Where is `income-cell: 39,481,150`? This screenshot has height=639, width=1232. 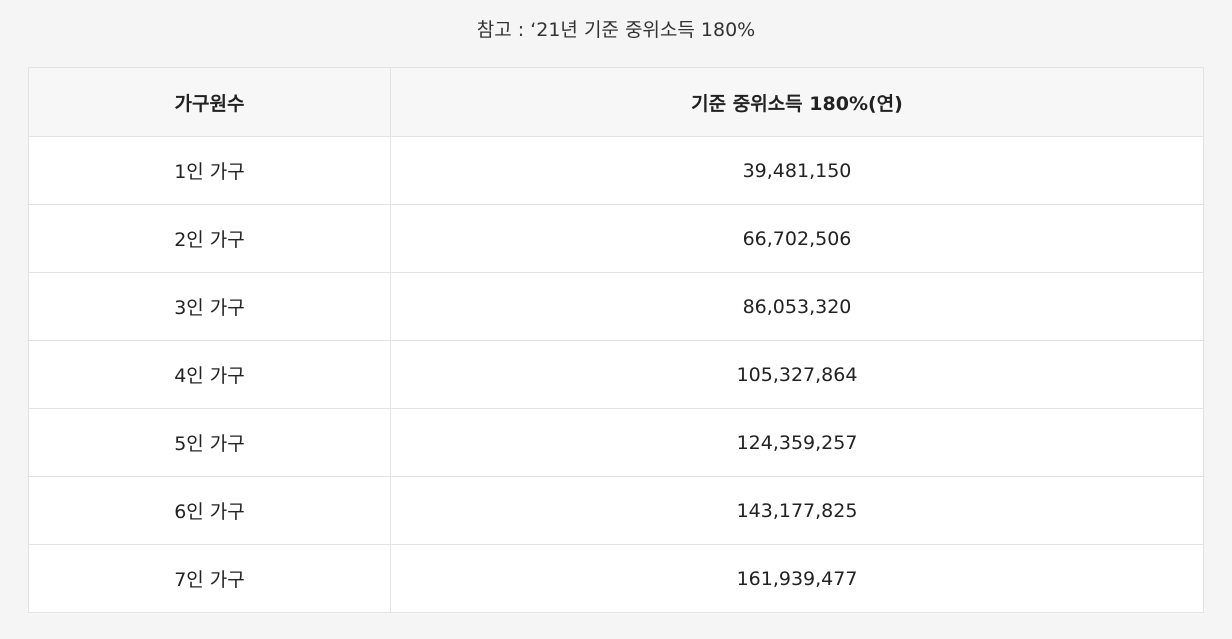 income-cell: 39,481,150 is located at coordinates (797, 170).